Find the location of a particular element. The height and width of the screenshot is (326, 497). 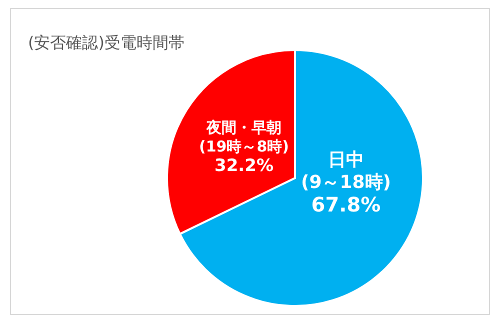

data-label: 67.8% is located at coordinates (346, 204).